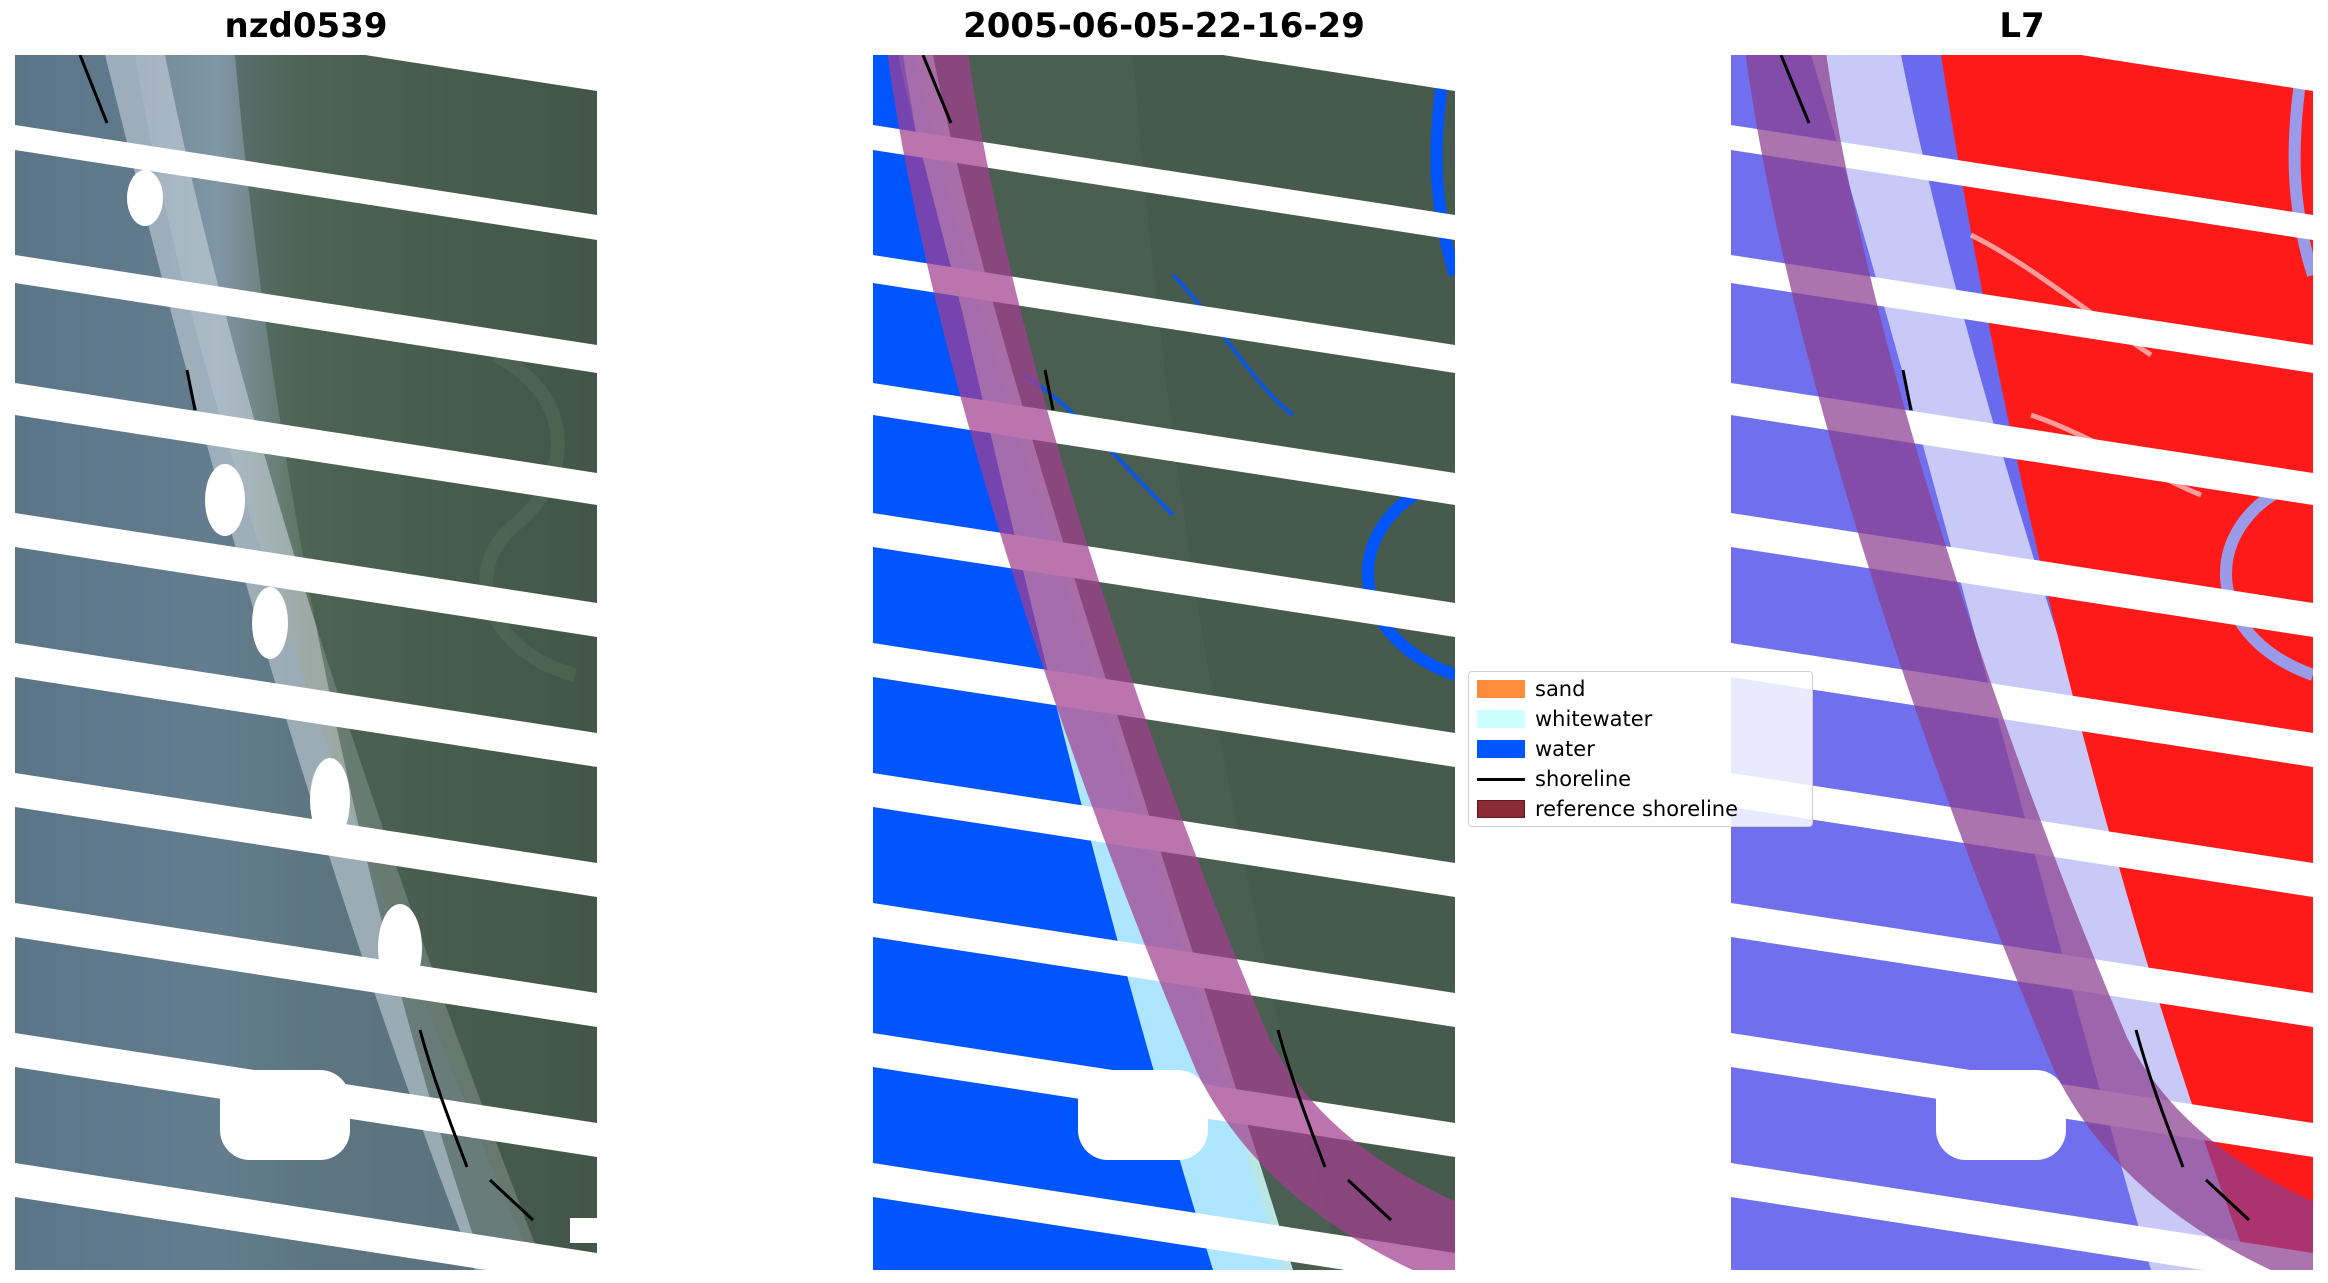 The width and height of the screenshot is (2328, 1283). Describe the element at coordinates (1501, 719) in the screenshot. I see `whitewater-swatch` at that location.